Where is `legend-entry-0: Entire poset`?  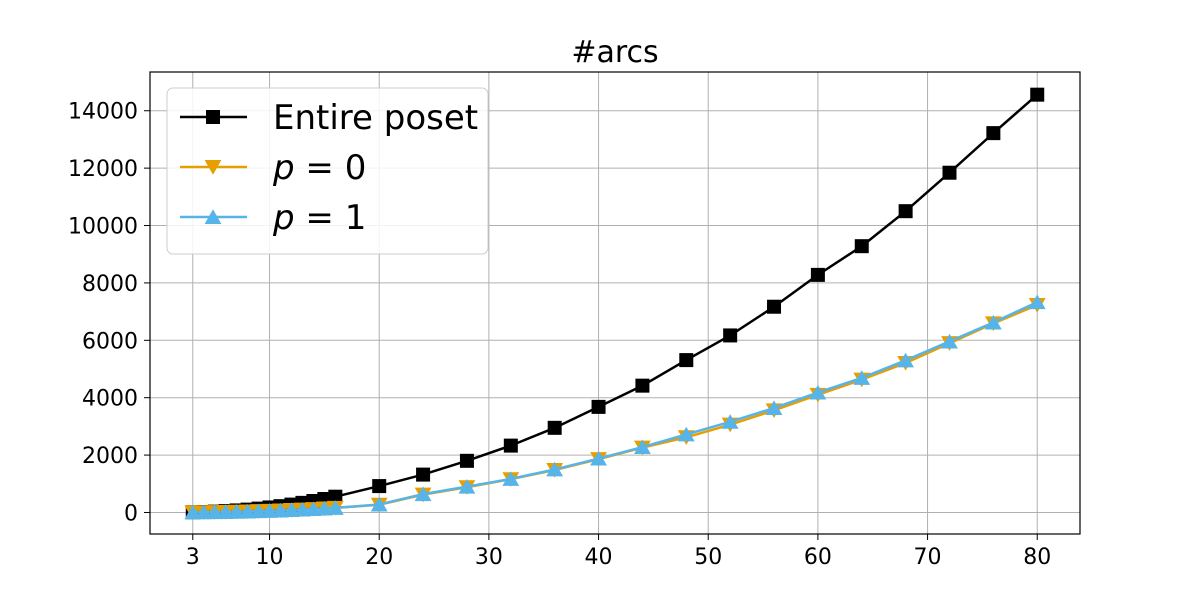
legend-entry-0: Entire poset is located at coordinates (329, 118).